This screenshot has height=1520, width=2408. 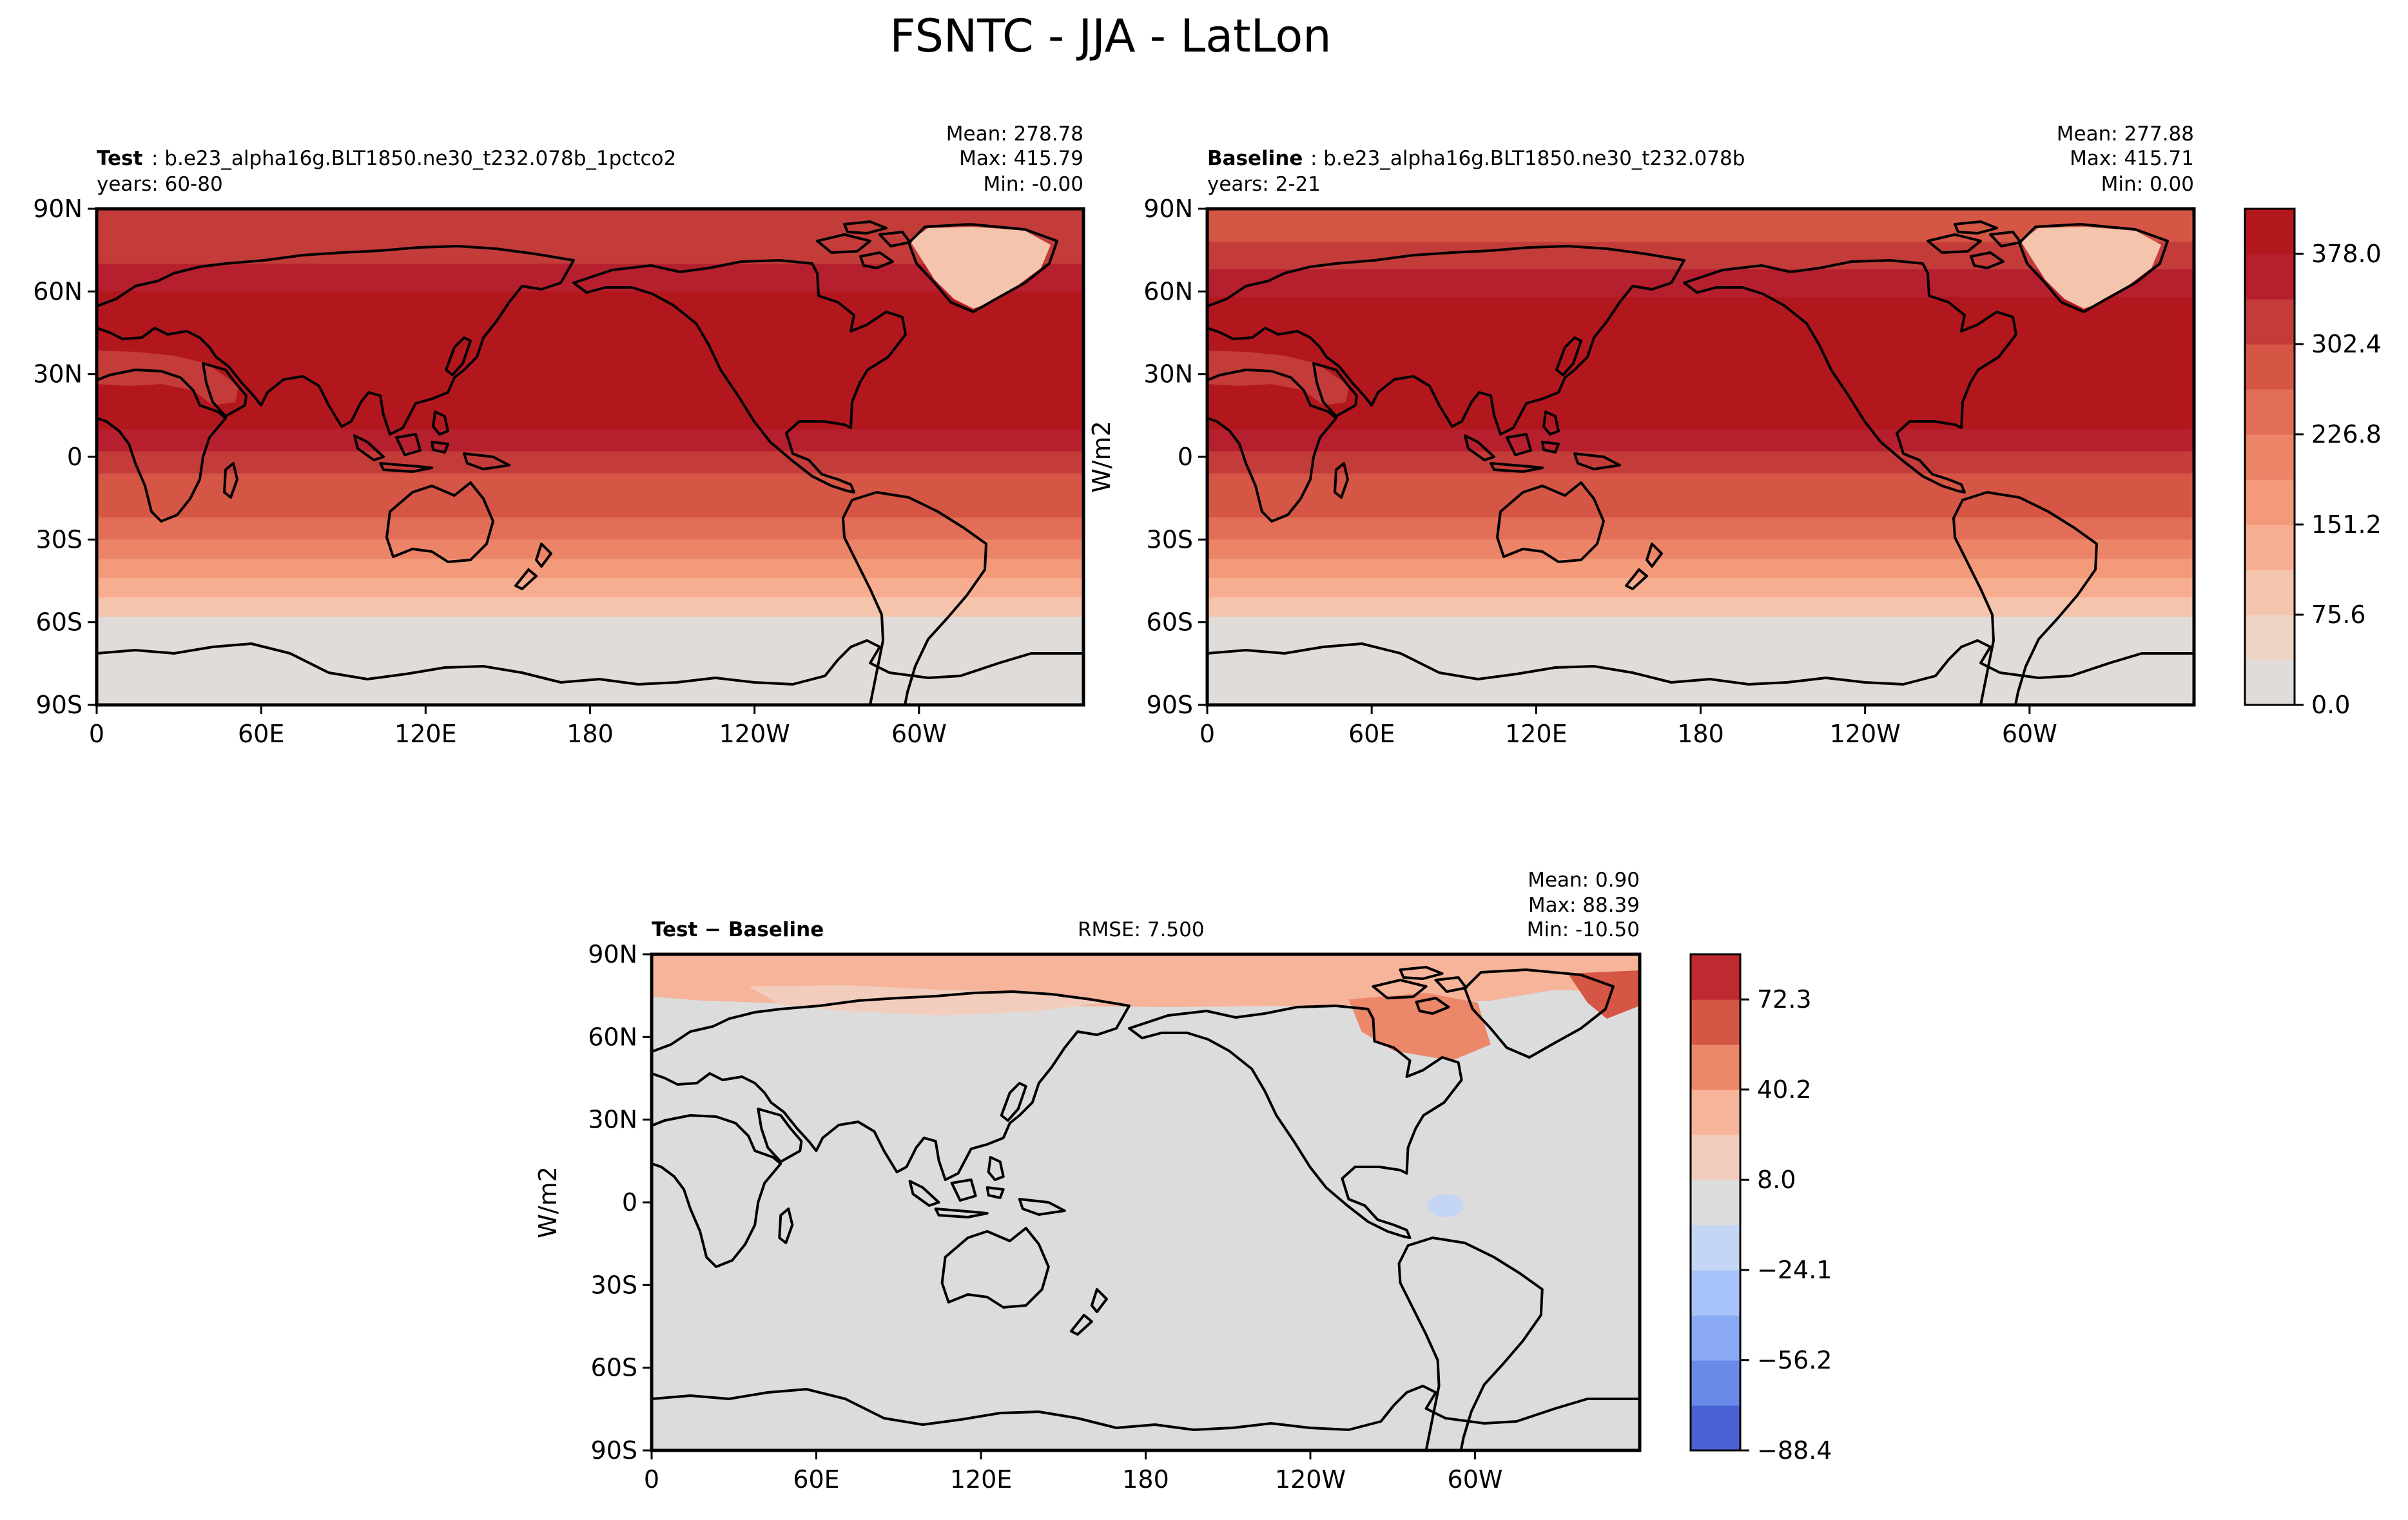 What do you see at coordinates (1141, 930) in the screenshot?
I see `rmse-label: RMSE: 7.500` at bounding box center [1141, 930].